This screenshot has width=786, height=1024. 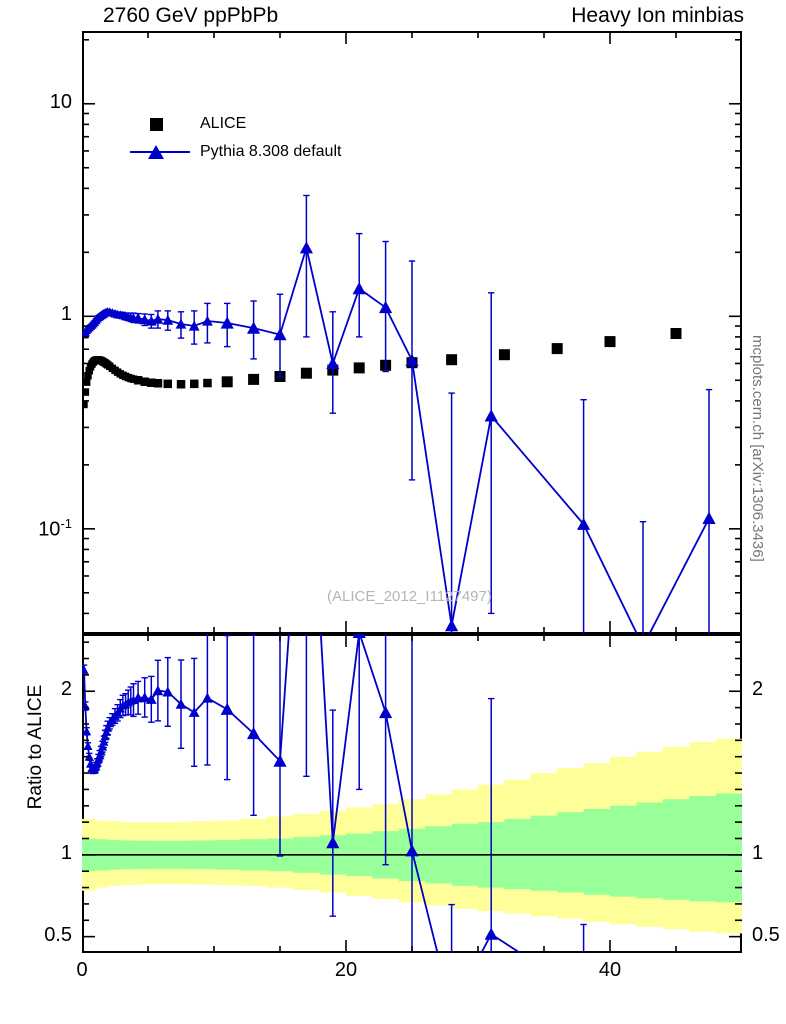 I want to click on y-tick-label-main-0p1: 10-1, so click(x=55, y=528).